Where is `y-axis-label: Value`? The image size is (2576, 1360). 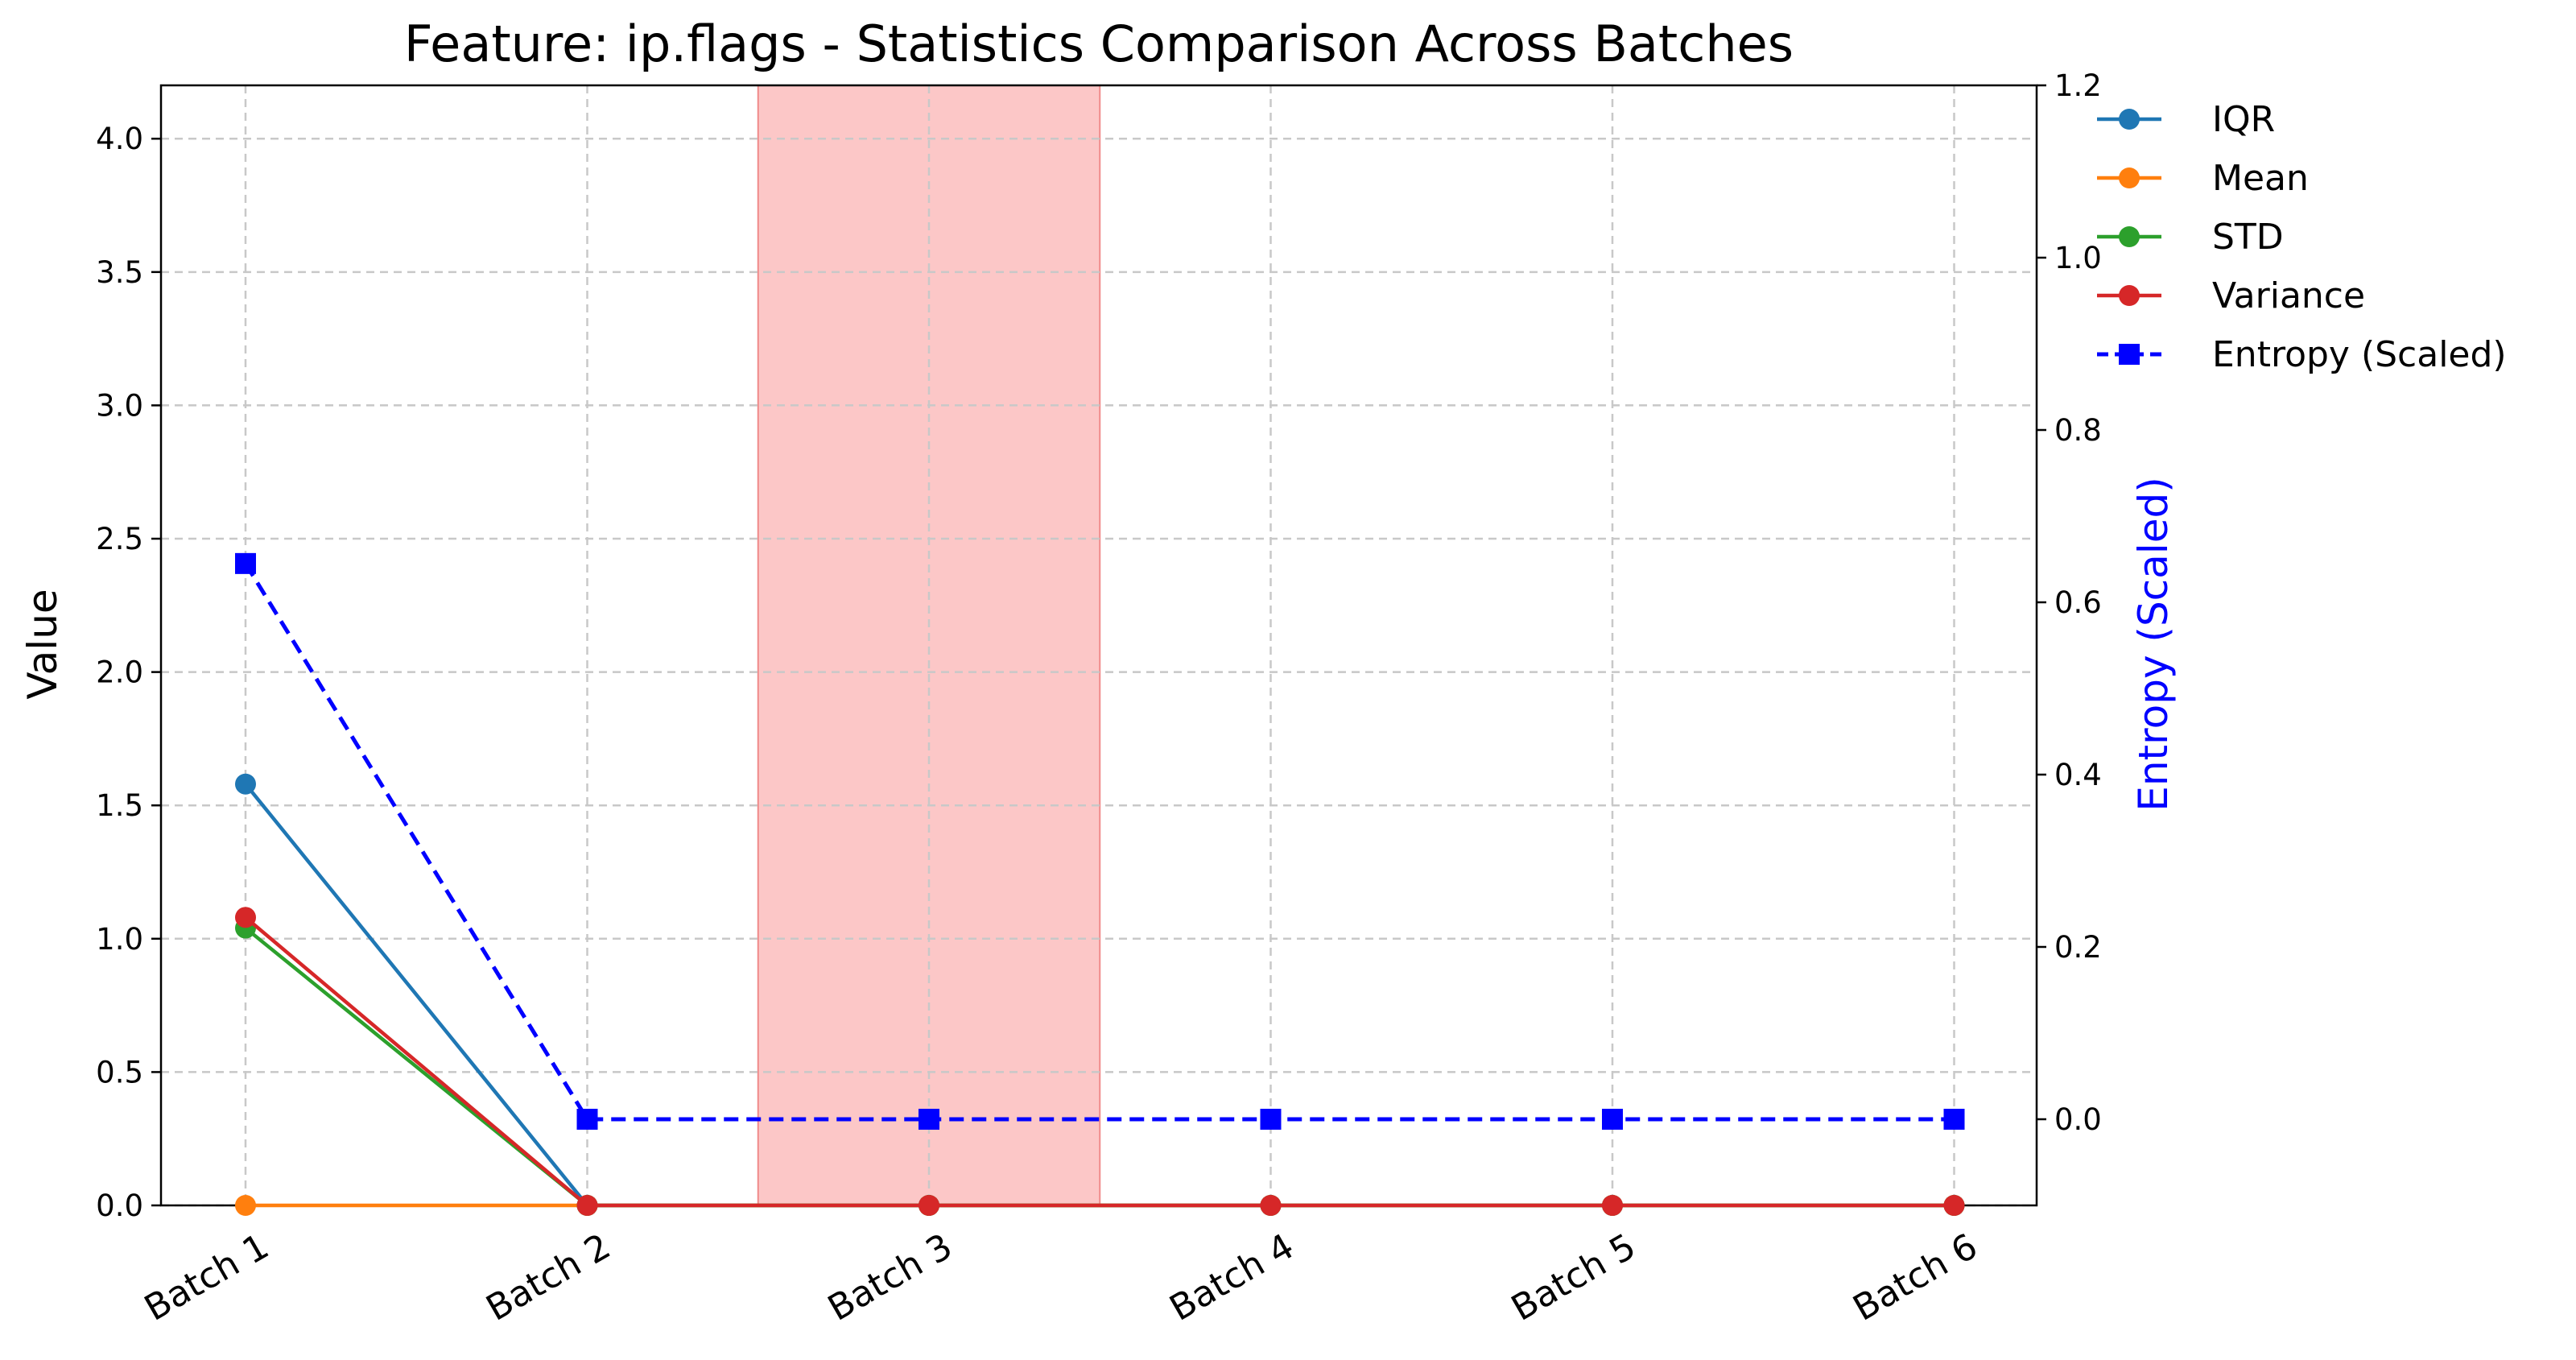 y-axis-label: Value is located at coordinates (42, 644).